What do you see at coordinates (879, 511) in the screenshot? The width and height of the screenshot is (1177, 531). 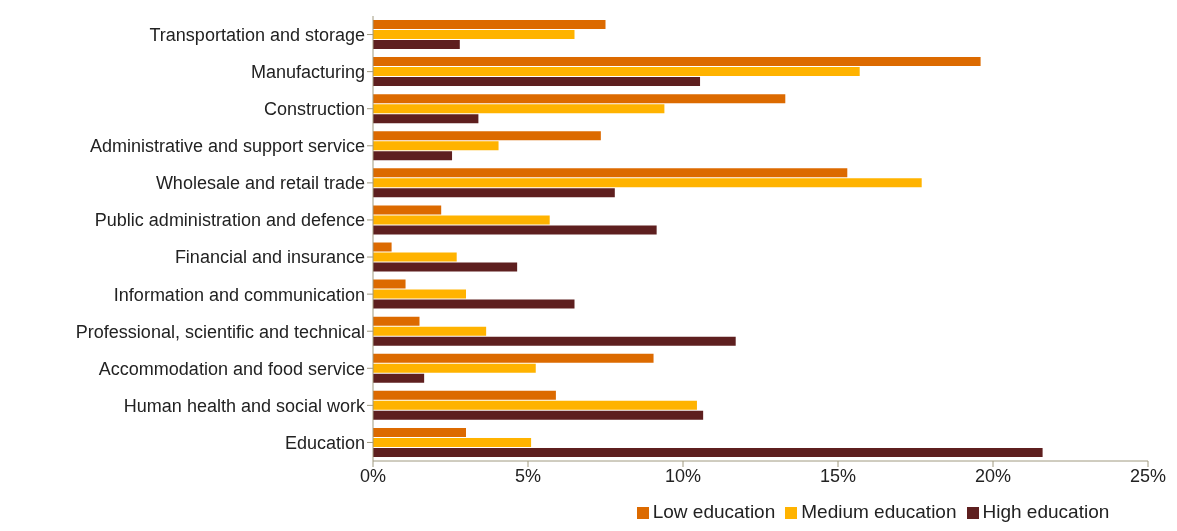 I see `legend-label: Medium education` at bounding box center [879, 511].